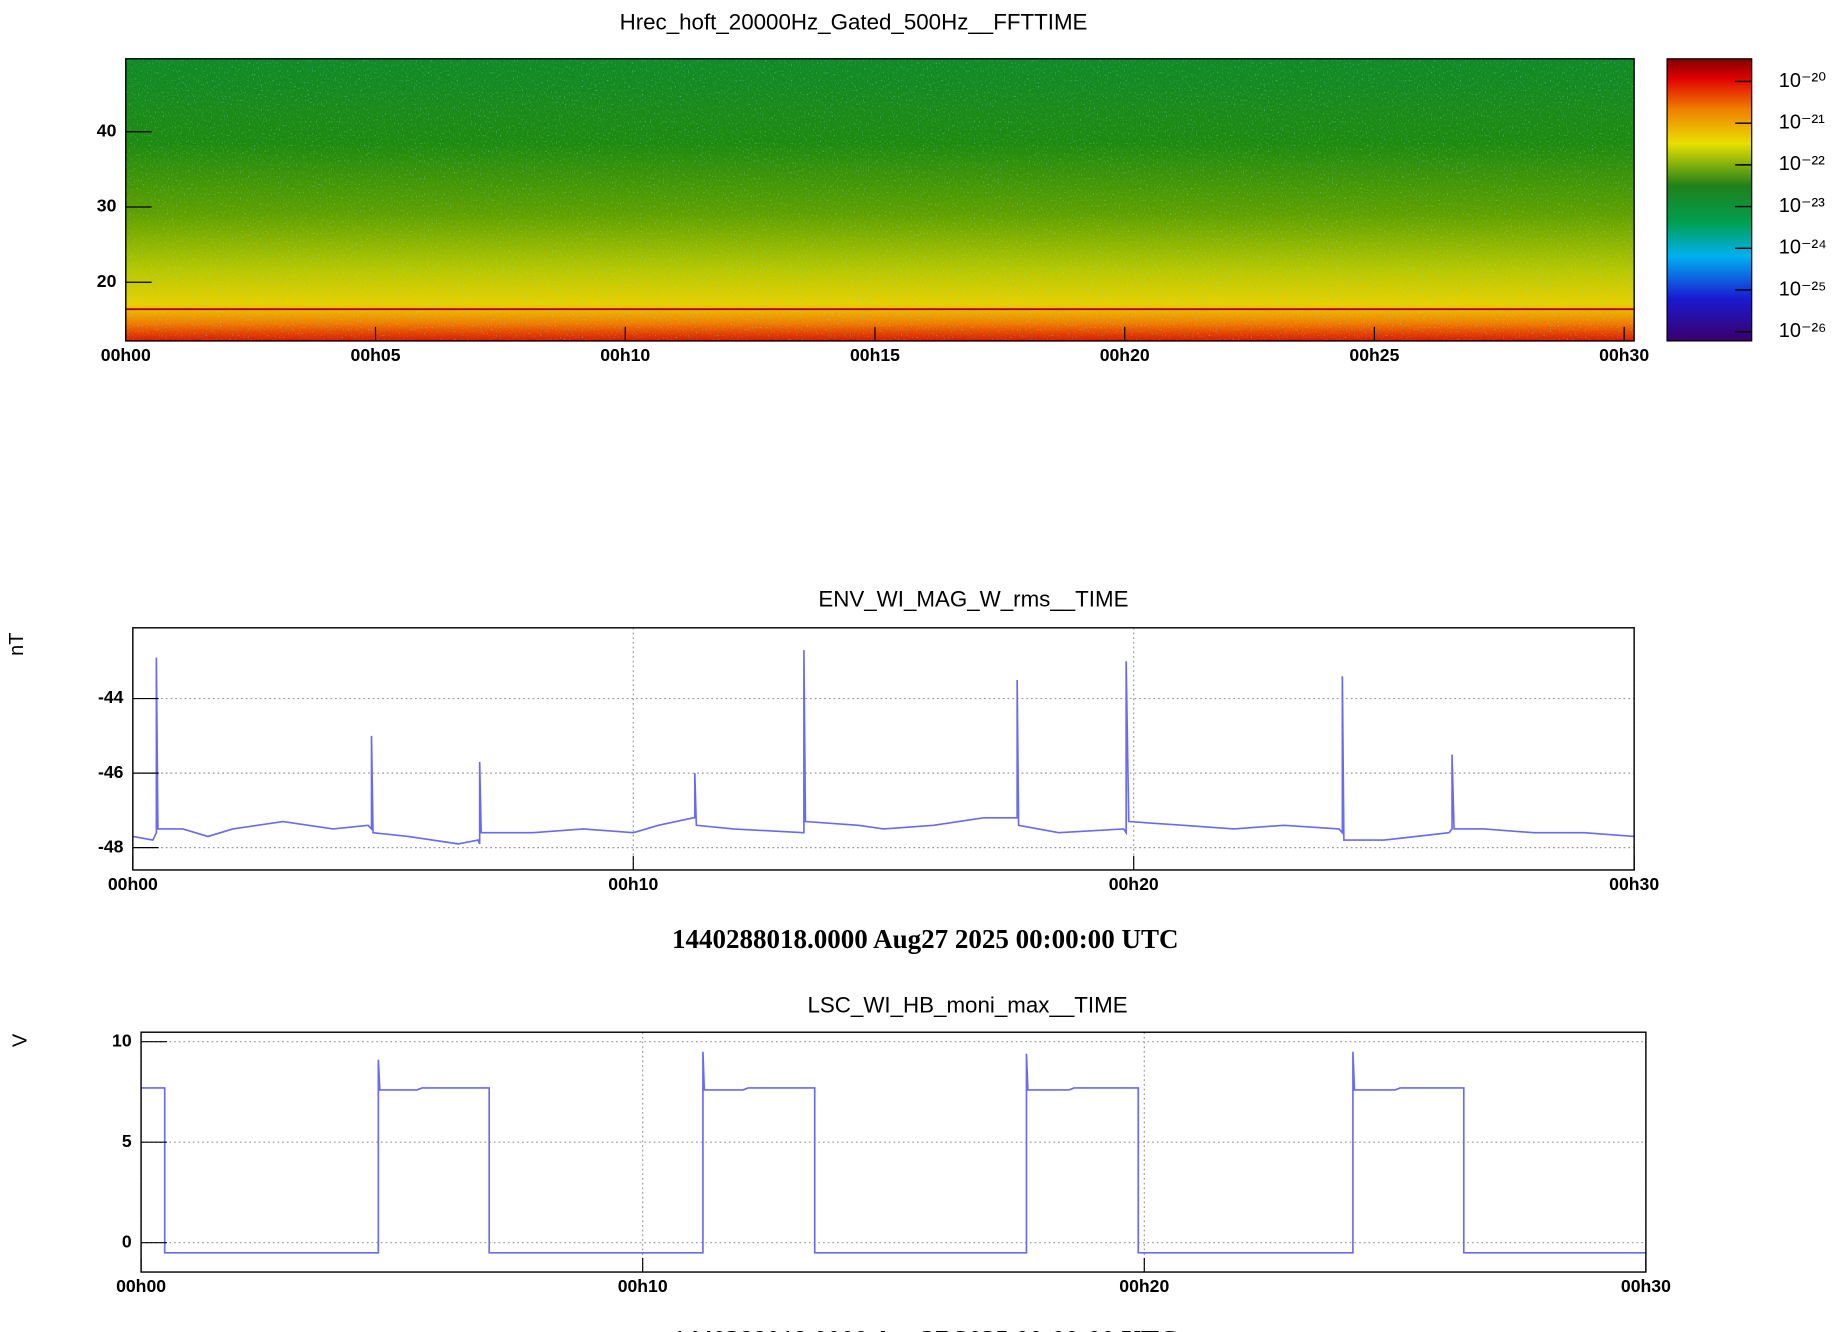 Image resolution: width=1834 pixels, height=1332 pixels. What do you see at coordinates (107, 130) in the screenshot?
I see `y-tick-label: 40` at bounding box center [107, 130].